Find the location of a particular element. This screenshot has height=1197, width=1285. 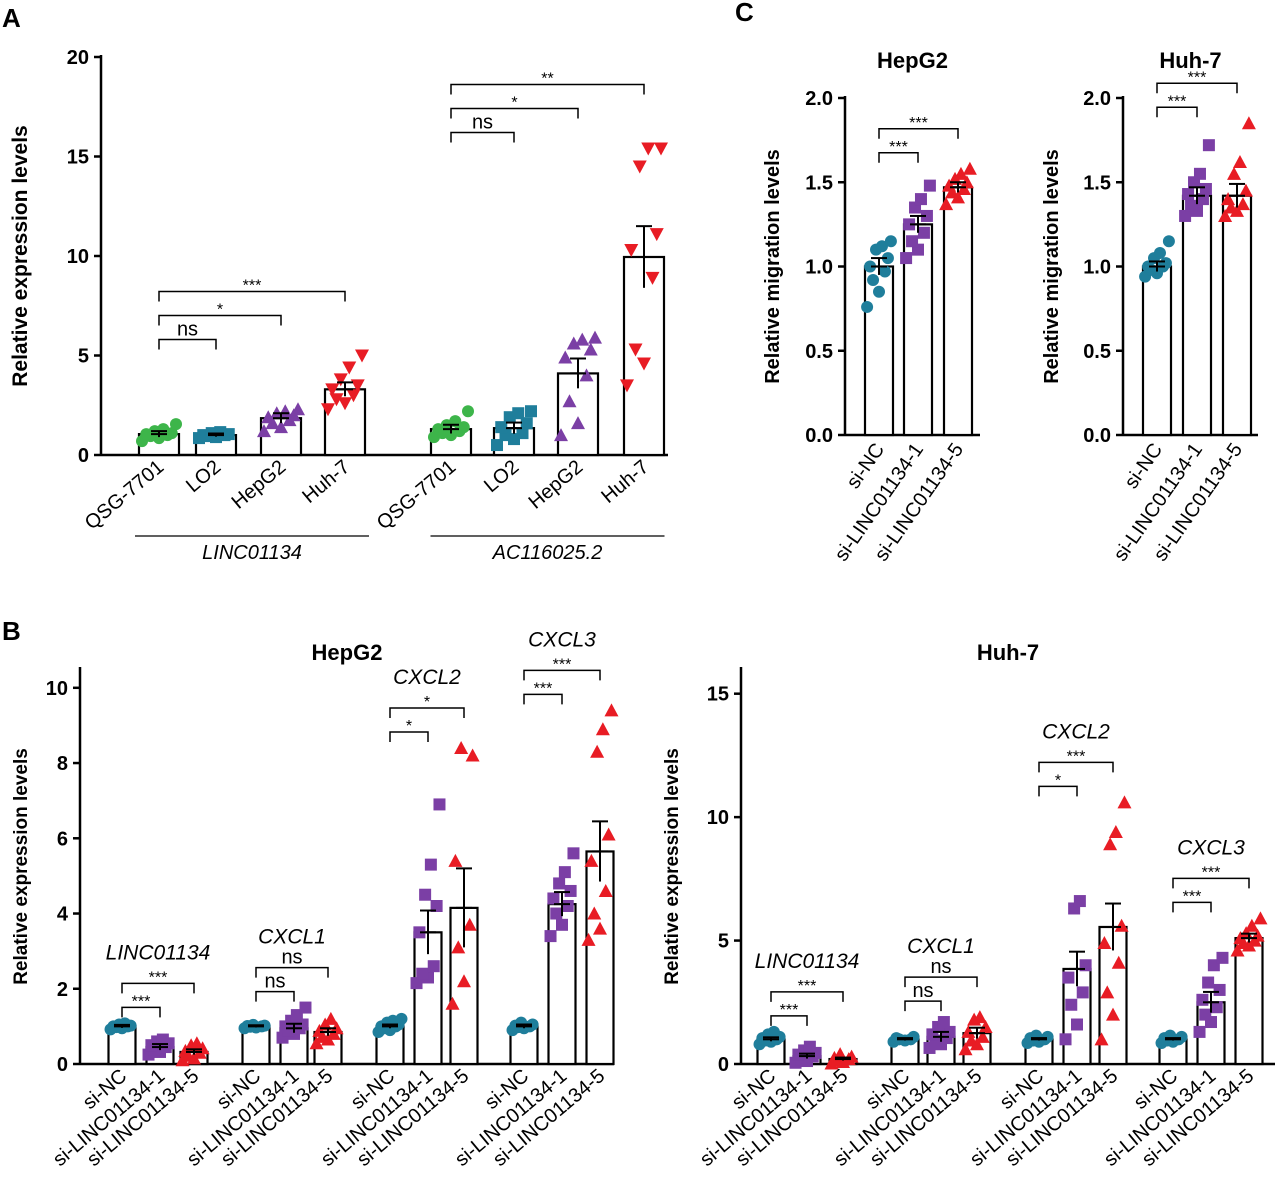

bar-group: QSG-7701 LO2 HepG2 Huh-7ns***AC116025.2 is located at coordinates (520, 317).